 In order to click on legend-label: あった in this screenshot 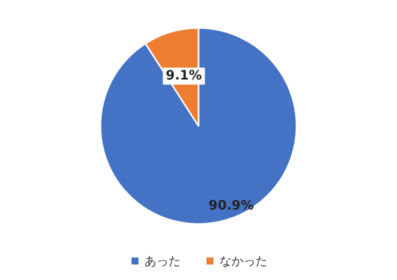, I will do `click(162, 261)`.